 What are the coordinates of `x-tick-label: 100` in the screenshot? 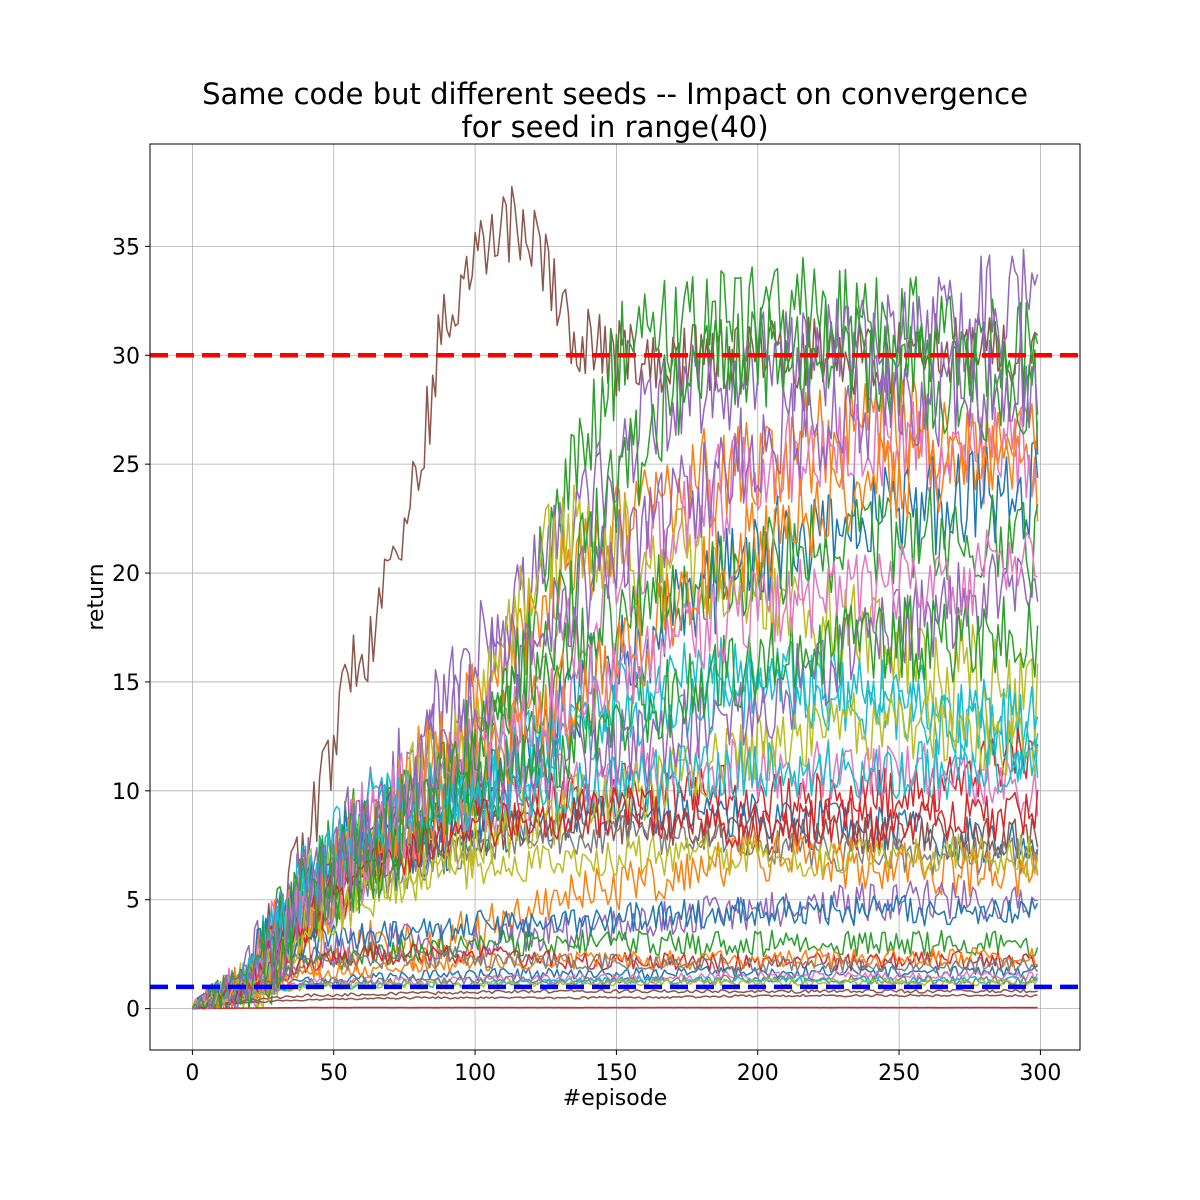 It's located at (475, 1073).